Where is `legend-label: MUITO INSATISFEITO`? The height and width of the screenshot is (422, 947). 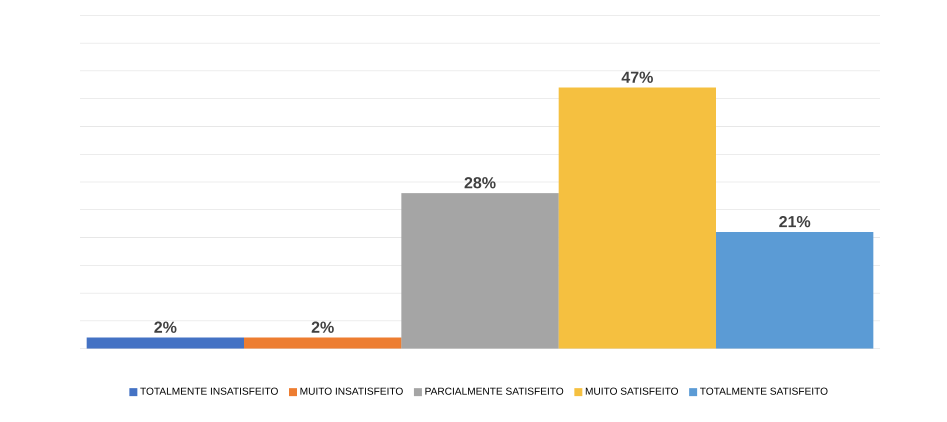
legend-label: MUITO INSATISFEITO is located at coordinates (351, 391).